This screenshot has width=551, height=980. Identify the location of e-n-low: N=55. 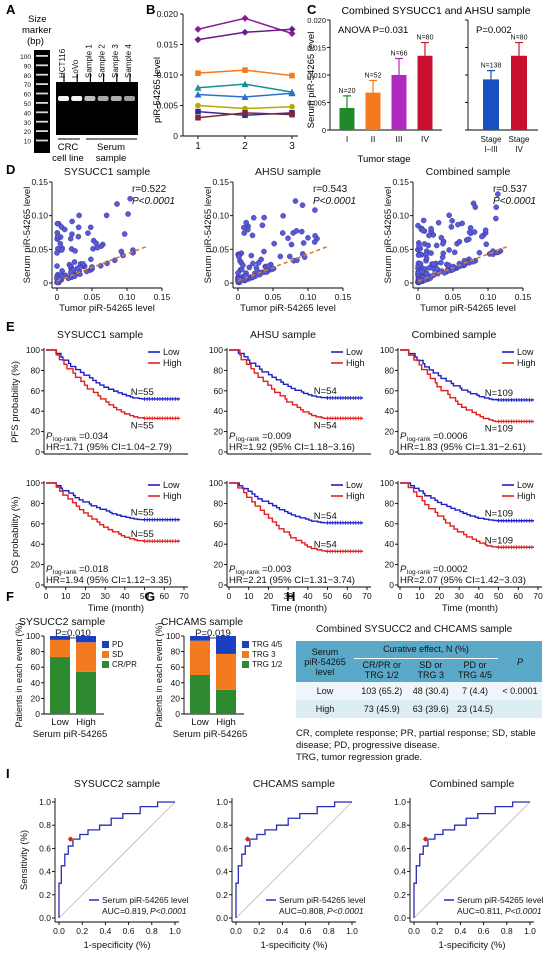
(142, 513).